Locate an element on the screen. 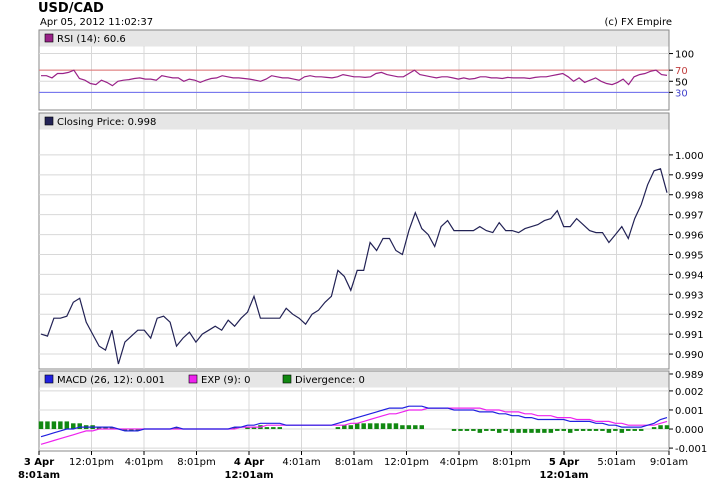  x-tick-label: 8:01am is located at coordinates (354, 462).